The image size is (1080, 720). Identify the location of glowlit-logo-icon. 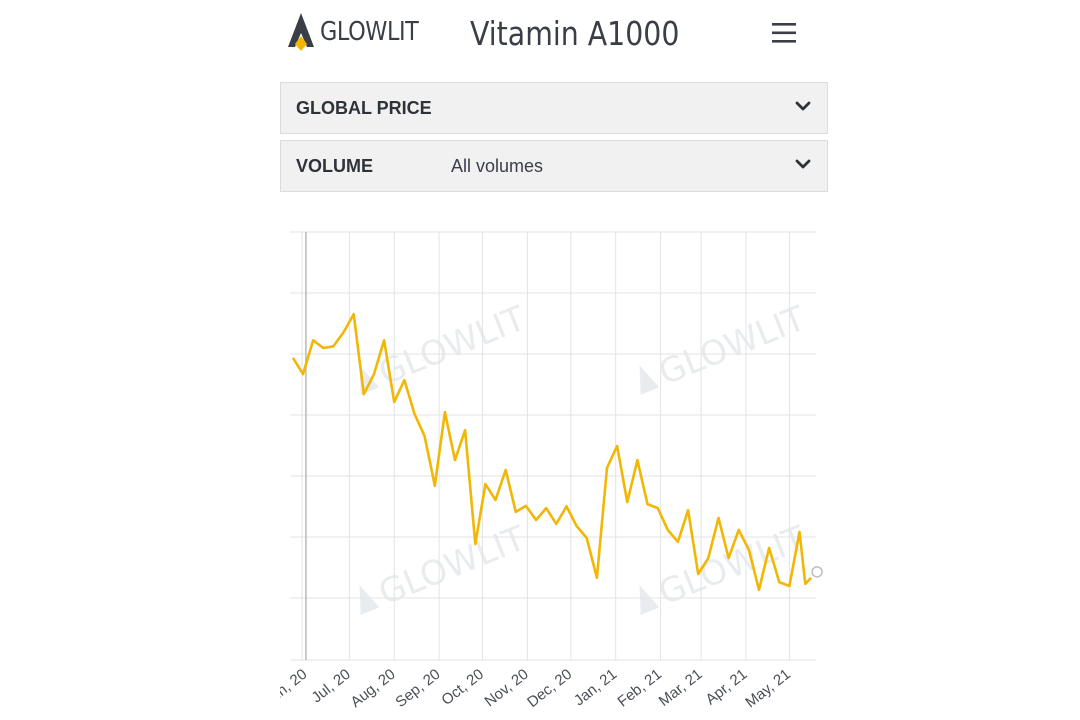
(301, 32).